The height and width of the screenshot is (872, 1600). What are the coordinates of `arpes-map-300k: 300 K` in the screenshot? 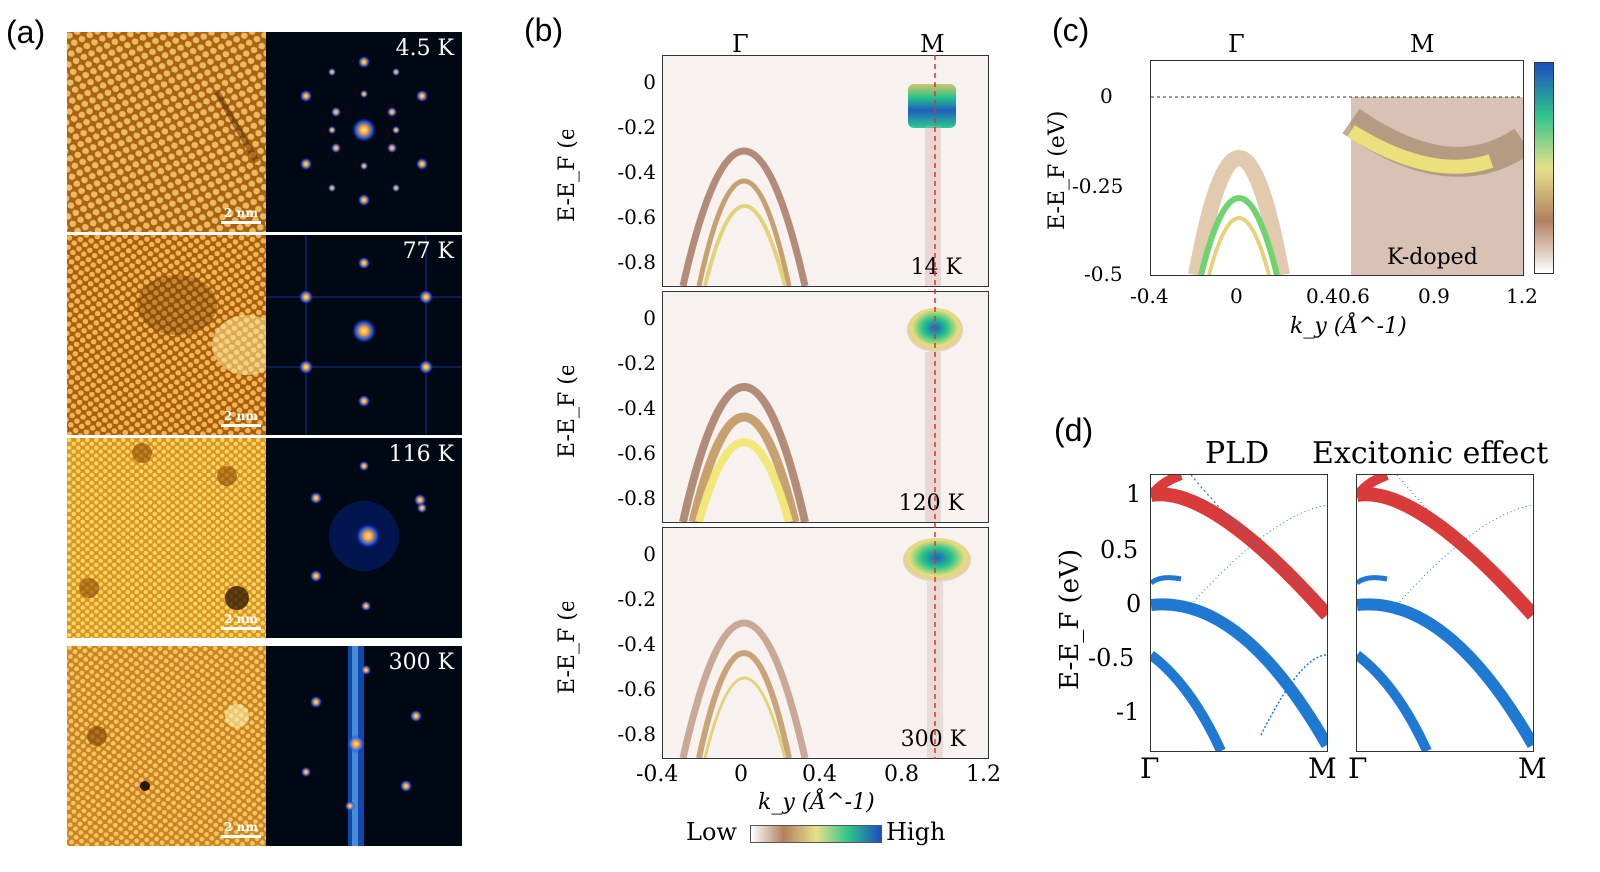 It's located at (825, 643).